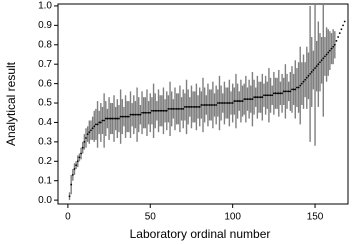 The height and width of the screenshot is (244, 356). Describe the element at coordinates (45, 83) in the screenshot. I see `y-tick-label: 0.6` at that location.